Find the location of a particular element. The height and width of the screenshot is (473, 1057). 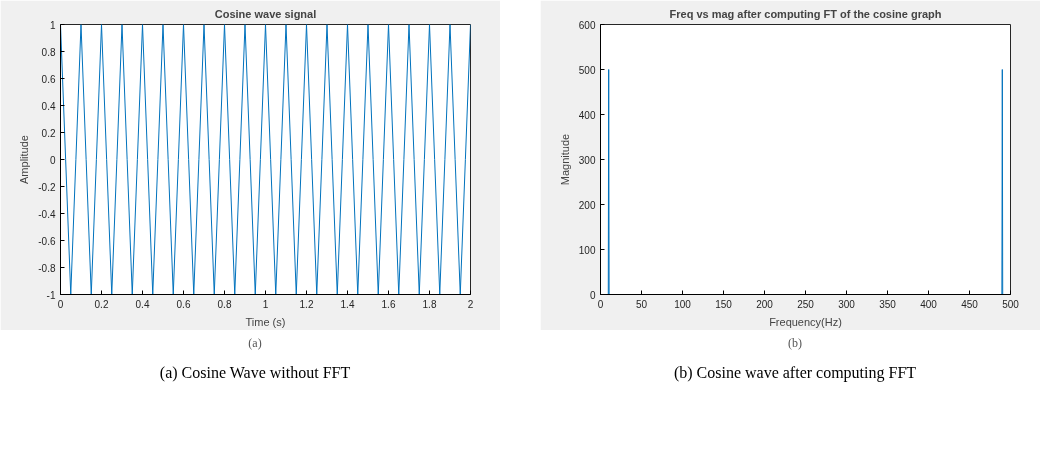

chart-title: Freq vs mag after computing FT of the cosine graph is located at coordinates (805, 13).